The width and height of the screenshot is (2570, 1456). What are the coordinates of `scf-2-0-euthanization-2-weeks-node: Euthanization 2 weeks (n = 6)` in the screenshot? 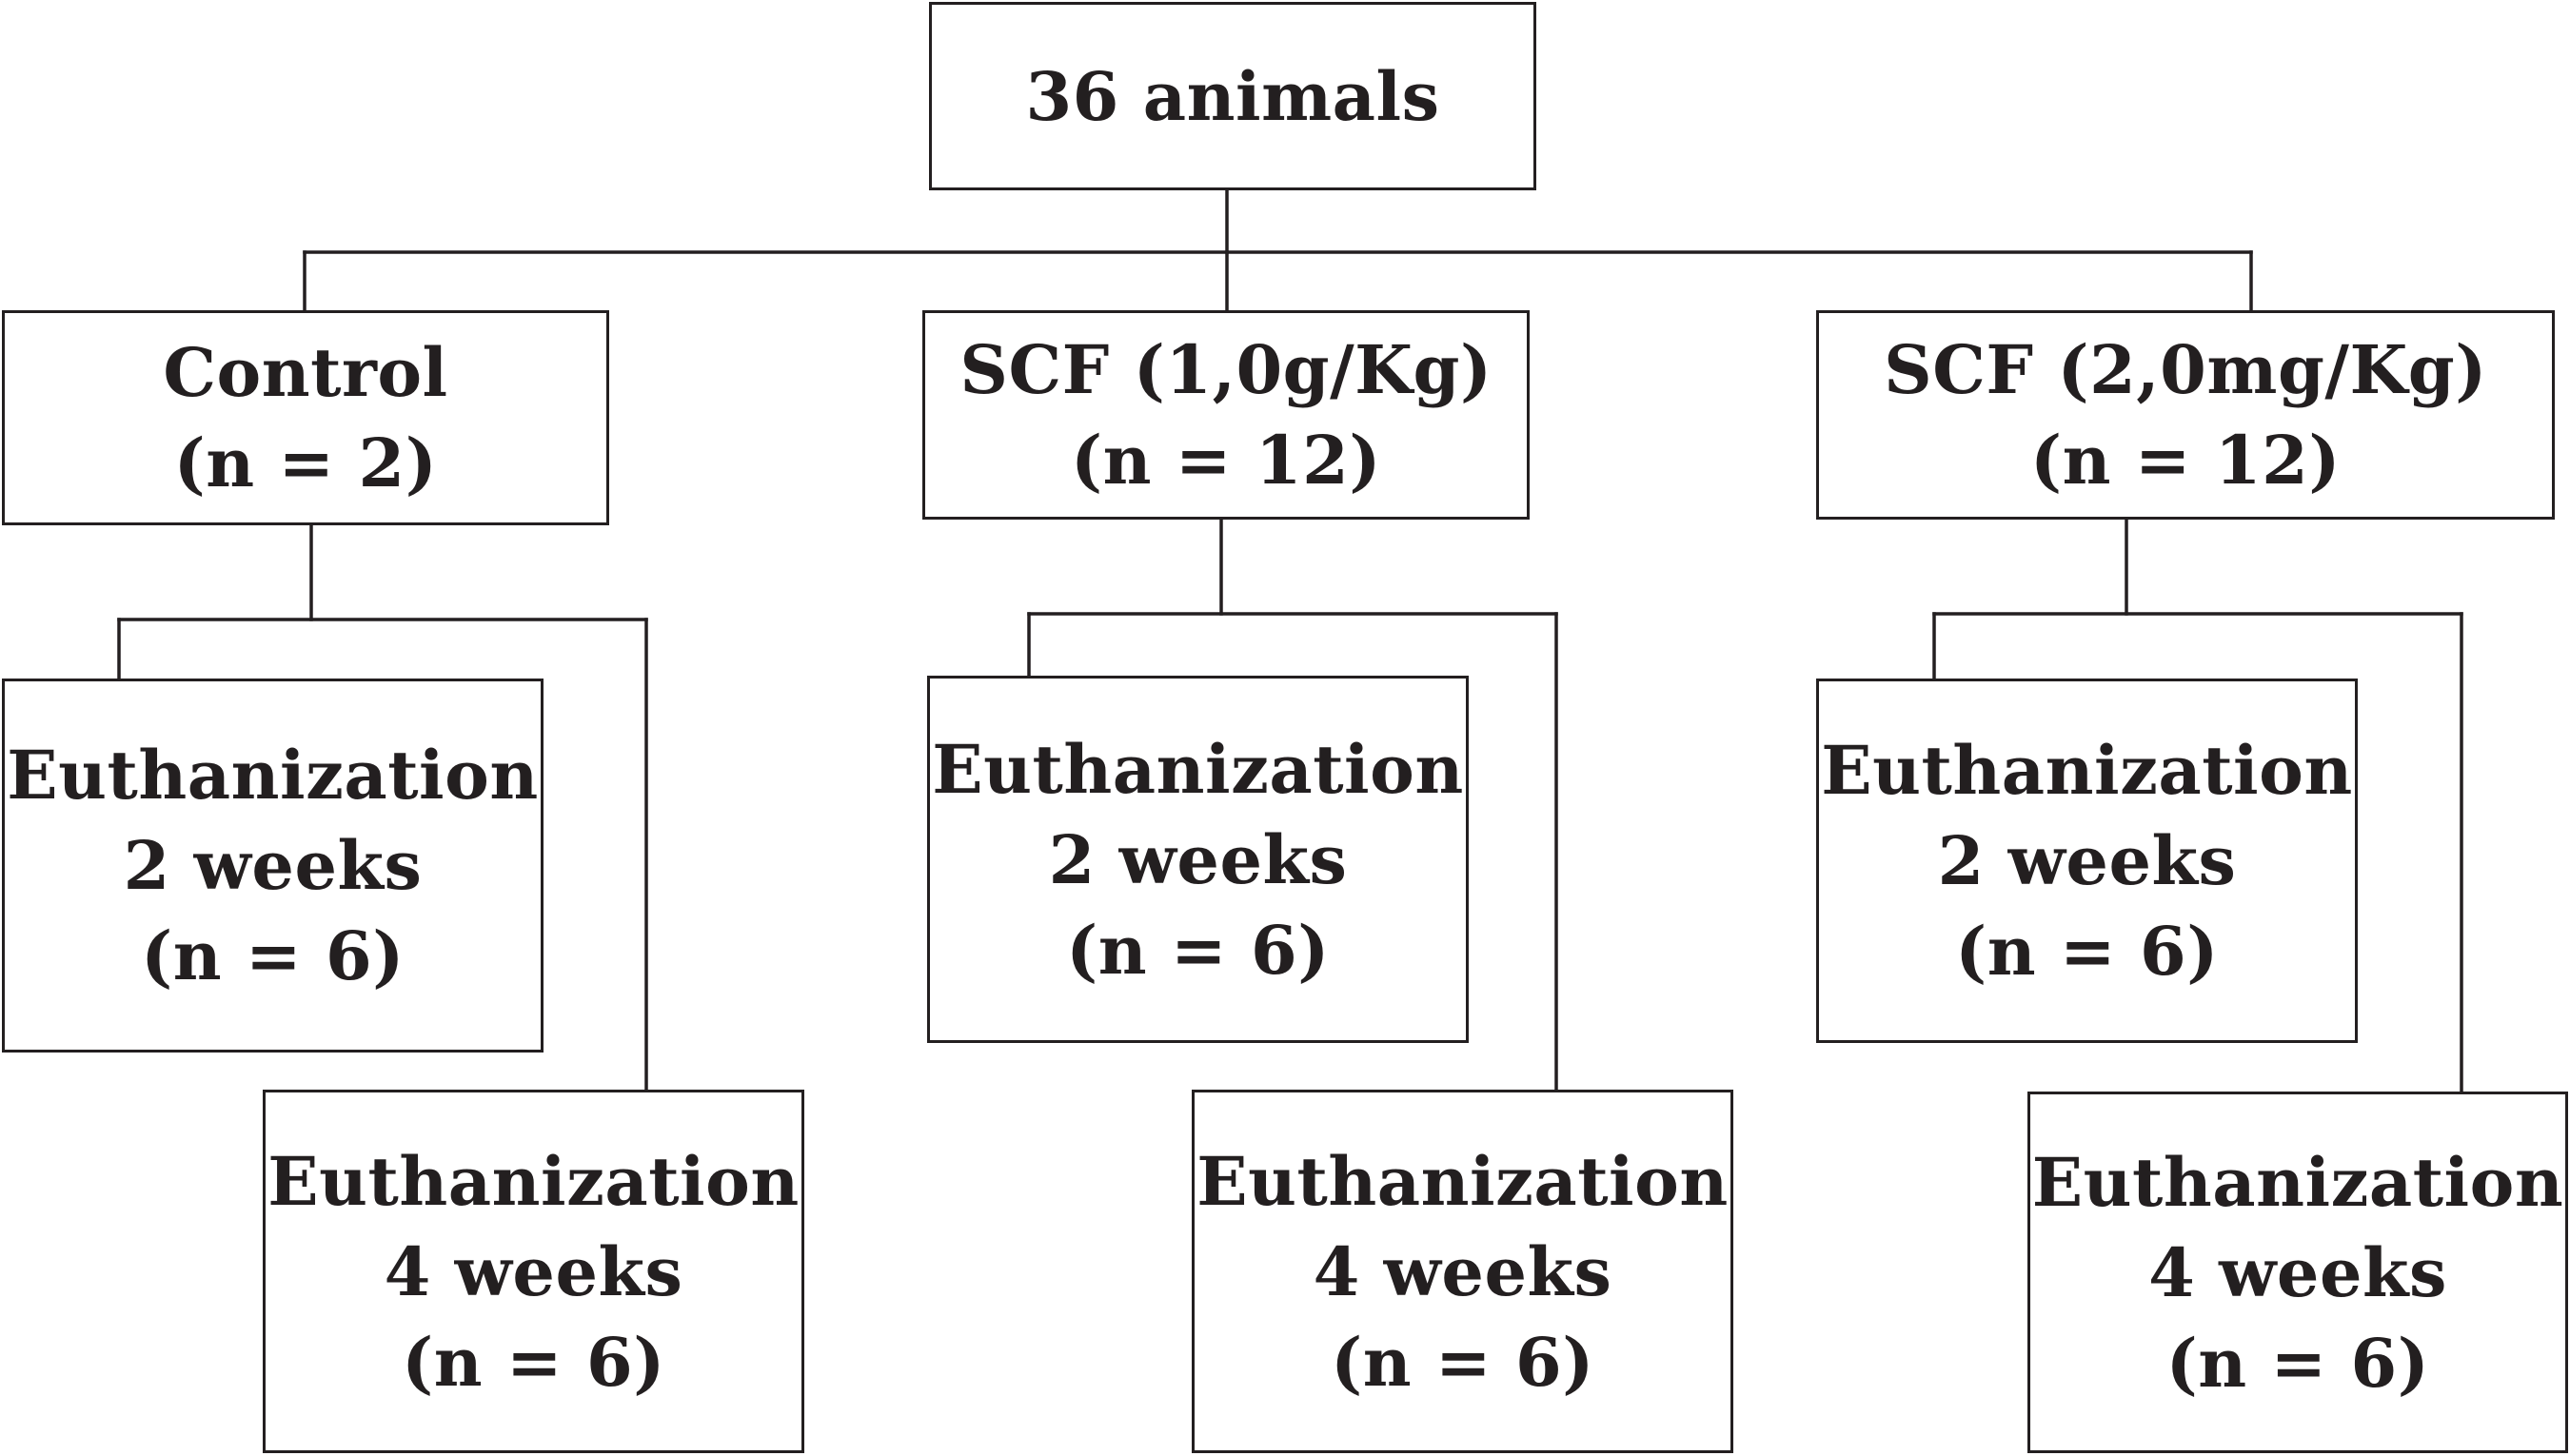 It's located at (2087, 861).